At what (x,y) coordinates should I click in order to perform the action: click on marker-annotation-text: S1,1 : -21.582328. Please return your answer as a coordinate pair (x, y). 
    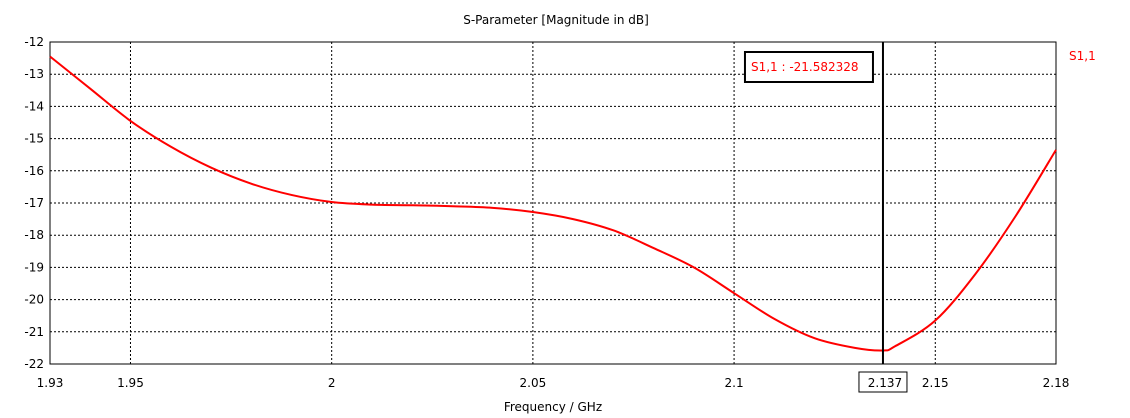
    Looking at the image, I should click on (805, 67).